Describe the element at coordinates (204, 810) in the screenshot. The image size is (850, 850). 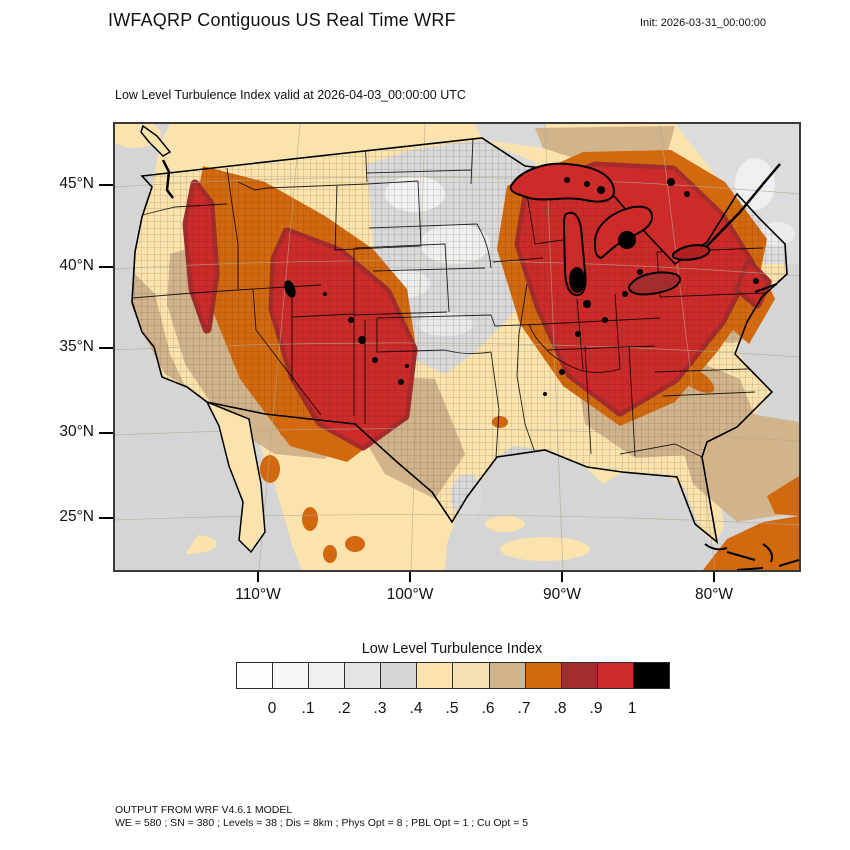
I see `footer-model-line: OUTPUT FROM WRF V4.6.1 MODEL` at that location.